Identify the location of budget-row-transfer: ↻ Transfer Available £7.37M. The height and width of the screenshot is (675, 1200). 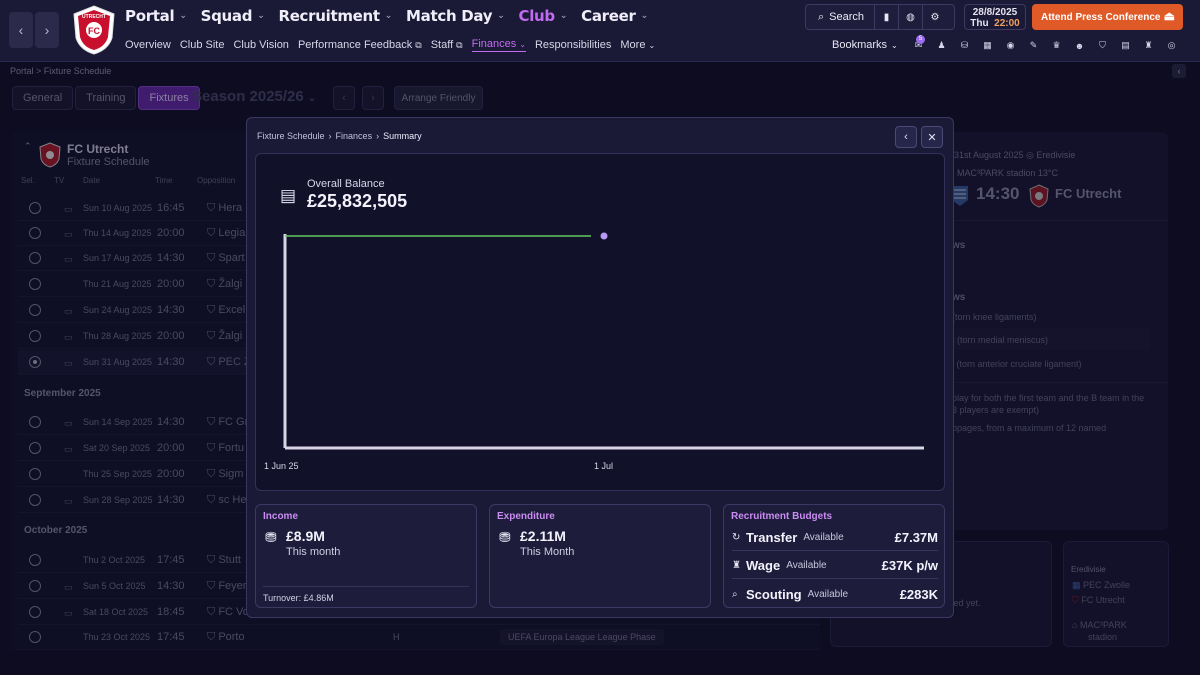
(835, 538).